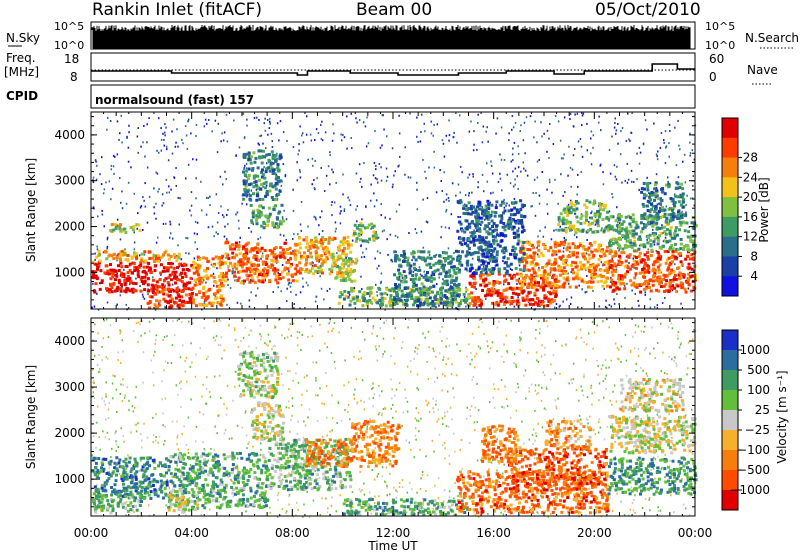  Describe the element at coordinates (720, 26) in the screenshot. I see `nsearch-tick-top: 10^5` at that location.